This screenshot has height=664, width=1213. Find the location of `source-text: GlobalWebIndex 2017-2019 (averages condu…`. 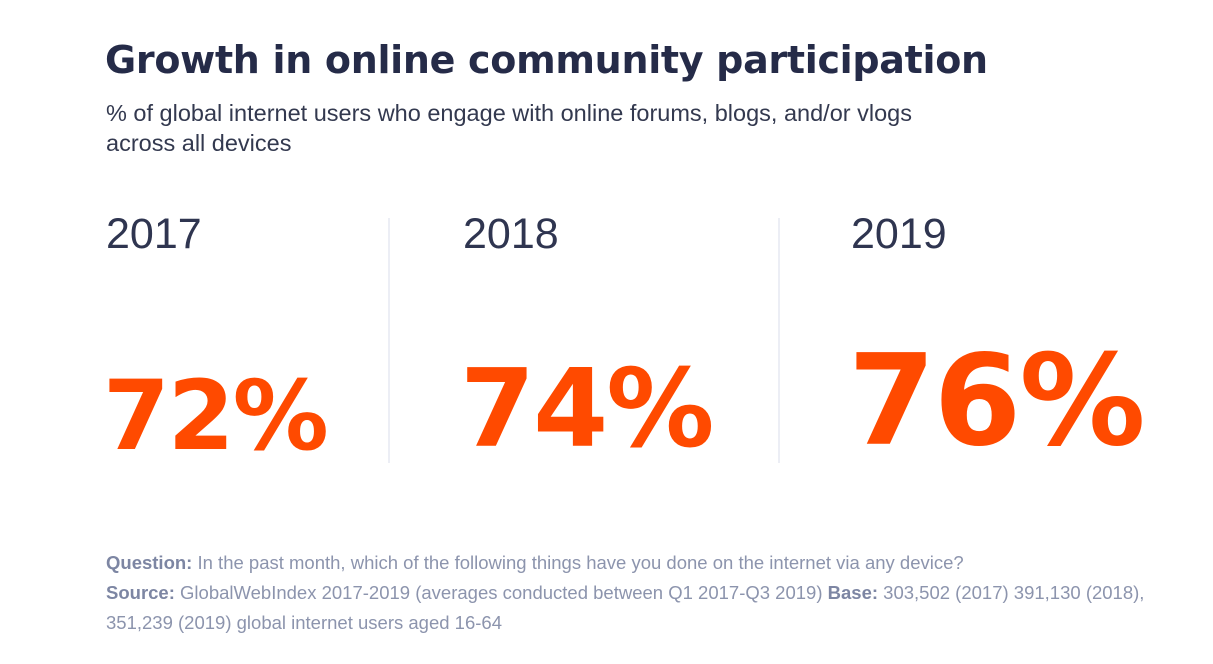

source-text: GlobalWebIndex 2017-2019 (averages condu… is located at coordinates (501, 592).